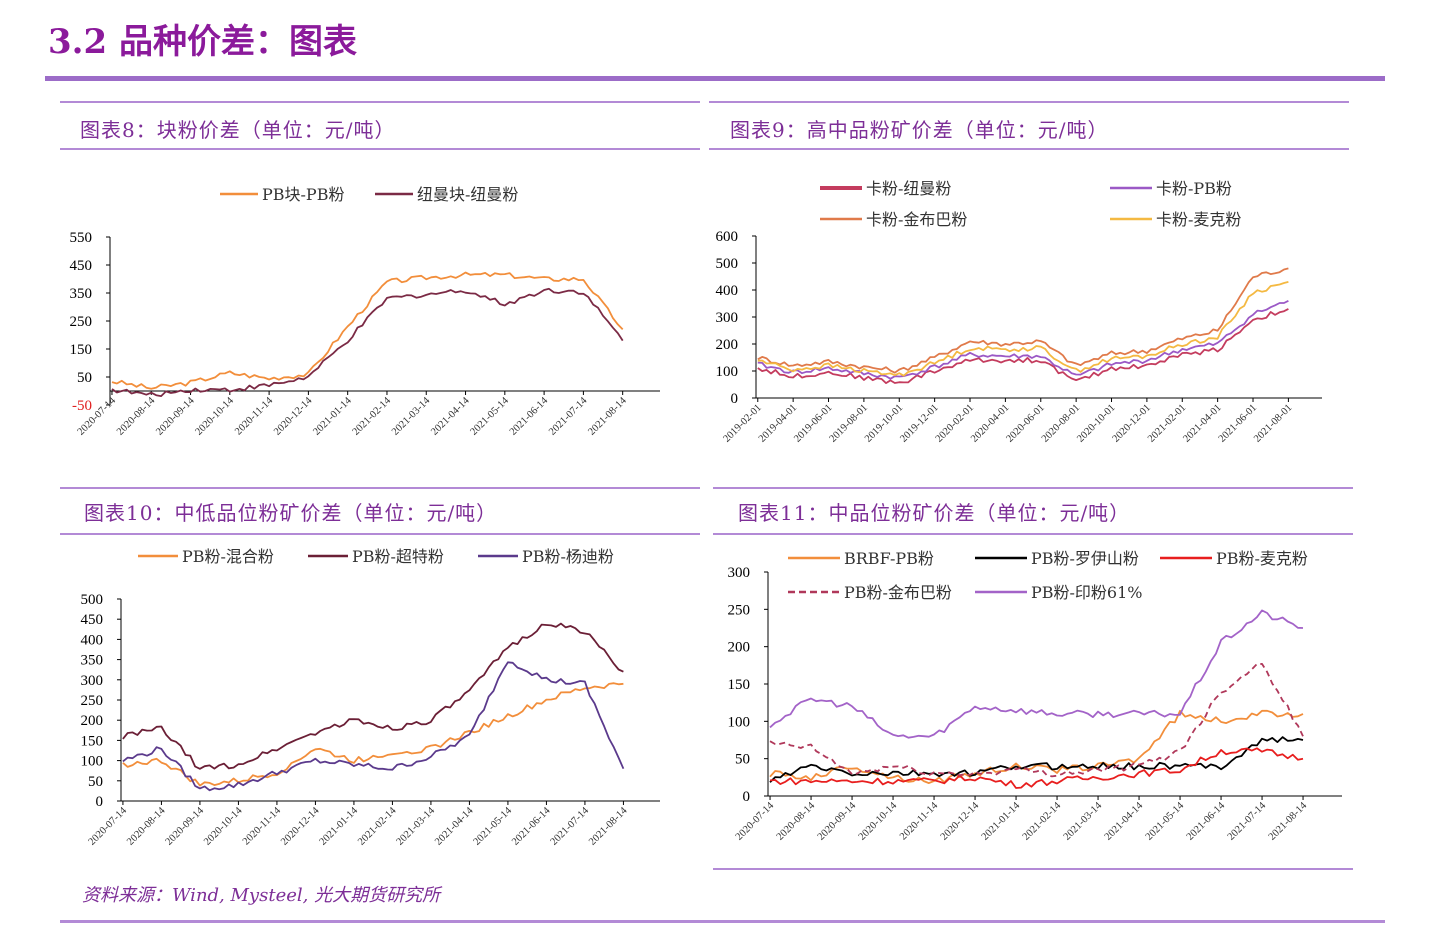 The width and height of the screenshot is (1440, 928). Describe the element at coordinates (92, 620) in the screenshot. I see `y-tick-label: 450` at that location.